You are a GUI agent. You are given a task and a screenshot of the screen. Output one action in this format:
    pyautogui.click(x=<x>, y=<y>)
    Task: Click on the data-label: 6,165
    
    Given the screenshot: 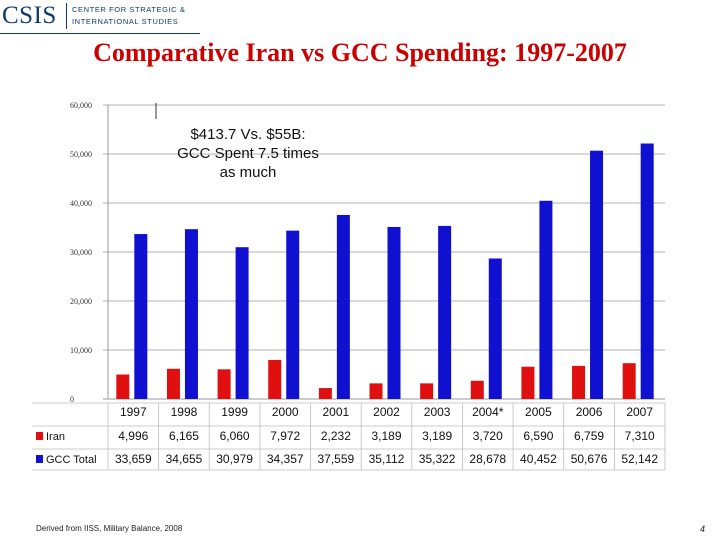 What is the action you would take?
    pyautogui.click(x=184, y=436)
    